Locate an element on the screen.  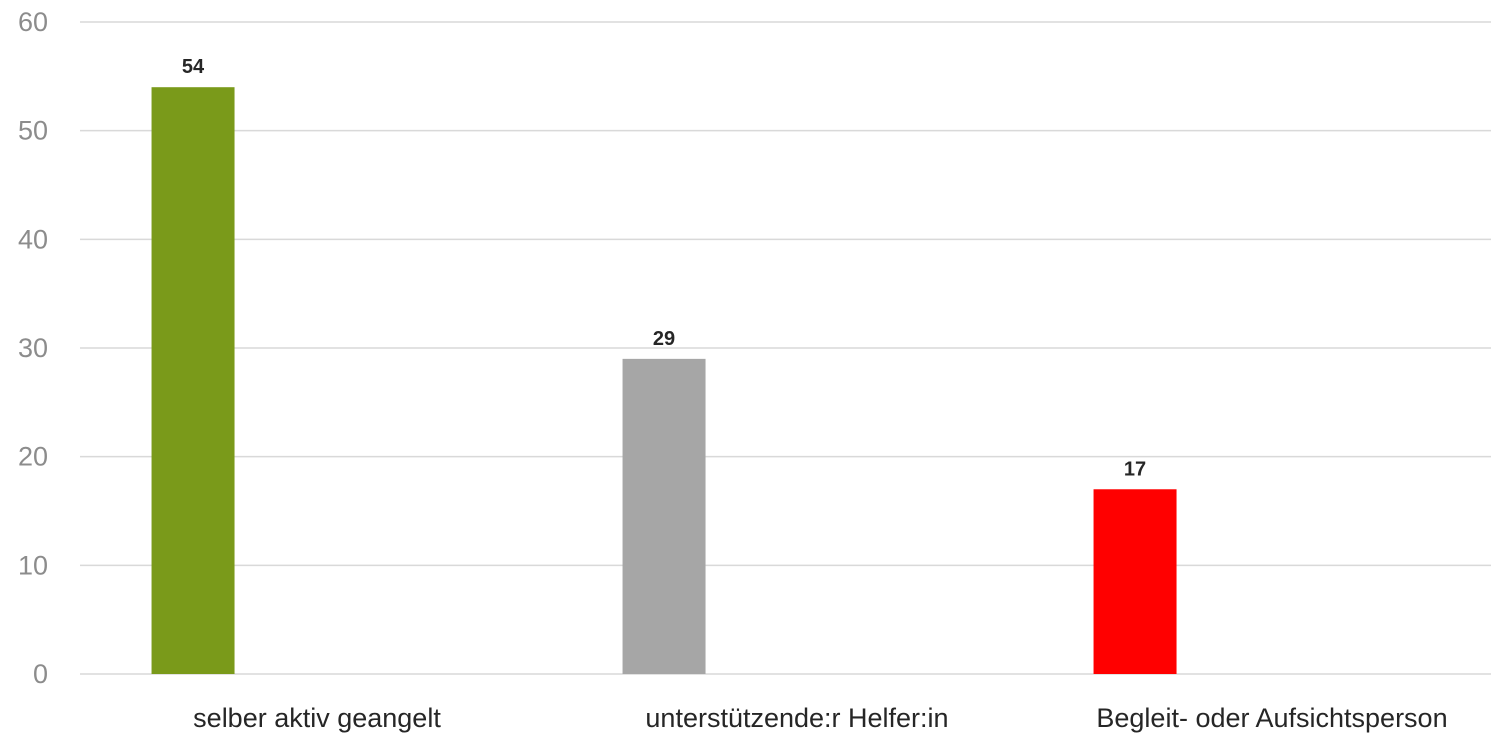
y-axis-ticks: 0 10 20 30 40 50 60 is located at coordinates (33, 348).